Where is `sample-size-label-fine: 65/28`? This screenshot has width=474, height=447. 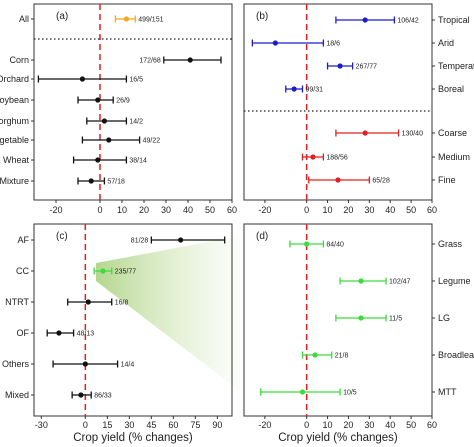 sample-size-label-fine: 65/28 is located at coordinates (381, 181).